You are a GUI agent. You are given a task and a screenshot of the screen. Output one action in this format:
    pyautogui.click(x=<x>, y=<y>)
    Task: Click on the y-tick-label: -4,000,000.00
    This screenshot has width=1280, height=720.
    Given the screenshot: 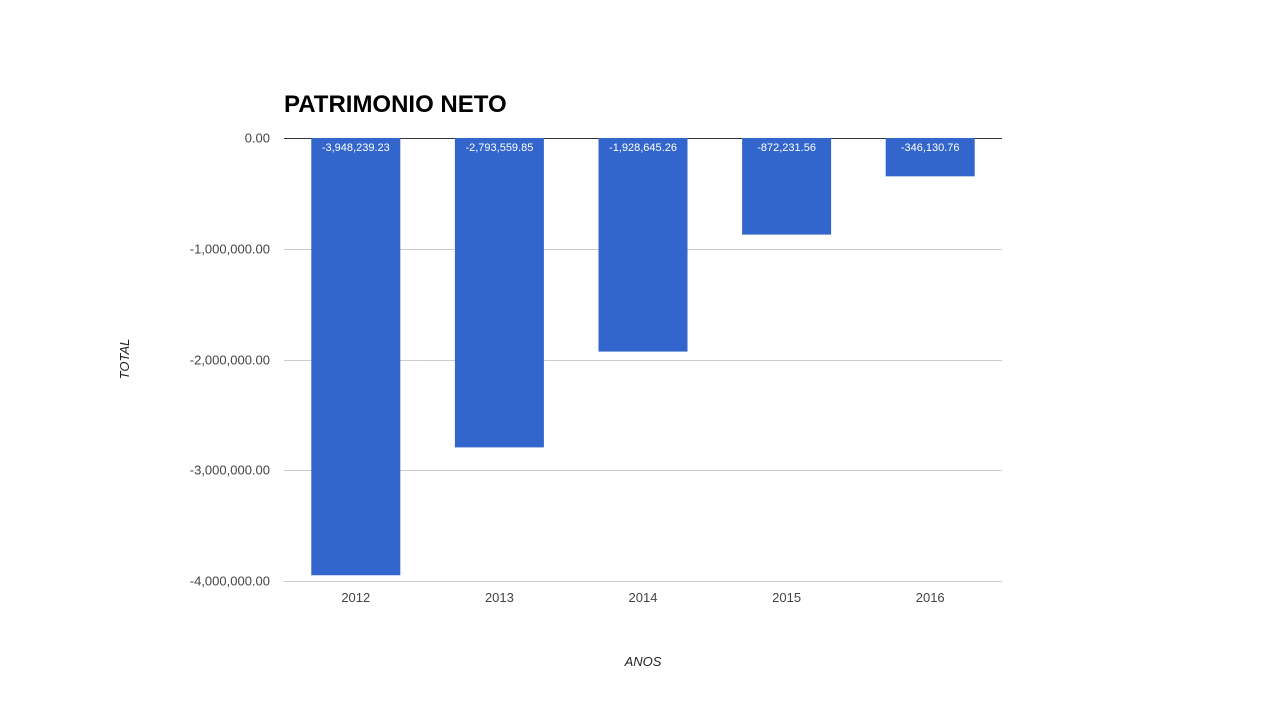 What is the action you would take?
    pyautogui.click(x=230, y=581)
    